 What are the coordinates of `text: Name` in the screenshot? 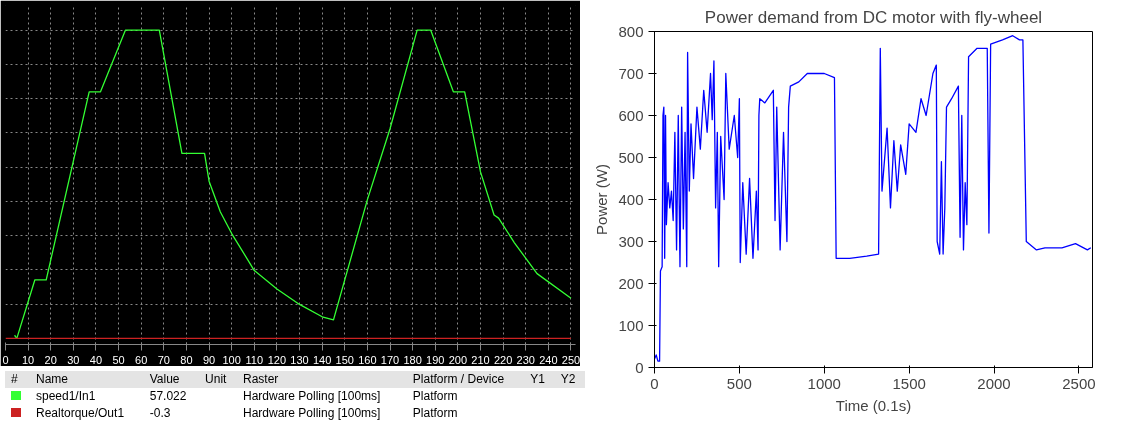 It's located at (52, 379).